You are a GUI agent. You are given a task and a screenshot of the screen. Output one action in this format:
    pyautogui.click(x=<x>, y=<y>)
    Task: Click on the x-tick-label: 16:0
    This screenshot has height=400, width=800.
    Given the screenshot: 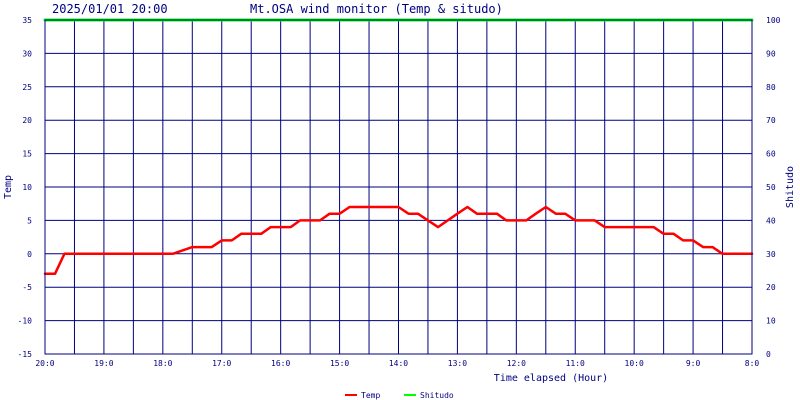 What is the action you would take?
    pyautogui.click(x=280, y=363)
    